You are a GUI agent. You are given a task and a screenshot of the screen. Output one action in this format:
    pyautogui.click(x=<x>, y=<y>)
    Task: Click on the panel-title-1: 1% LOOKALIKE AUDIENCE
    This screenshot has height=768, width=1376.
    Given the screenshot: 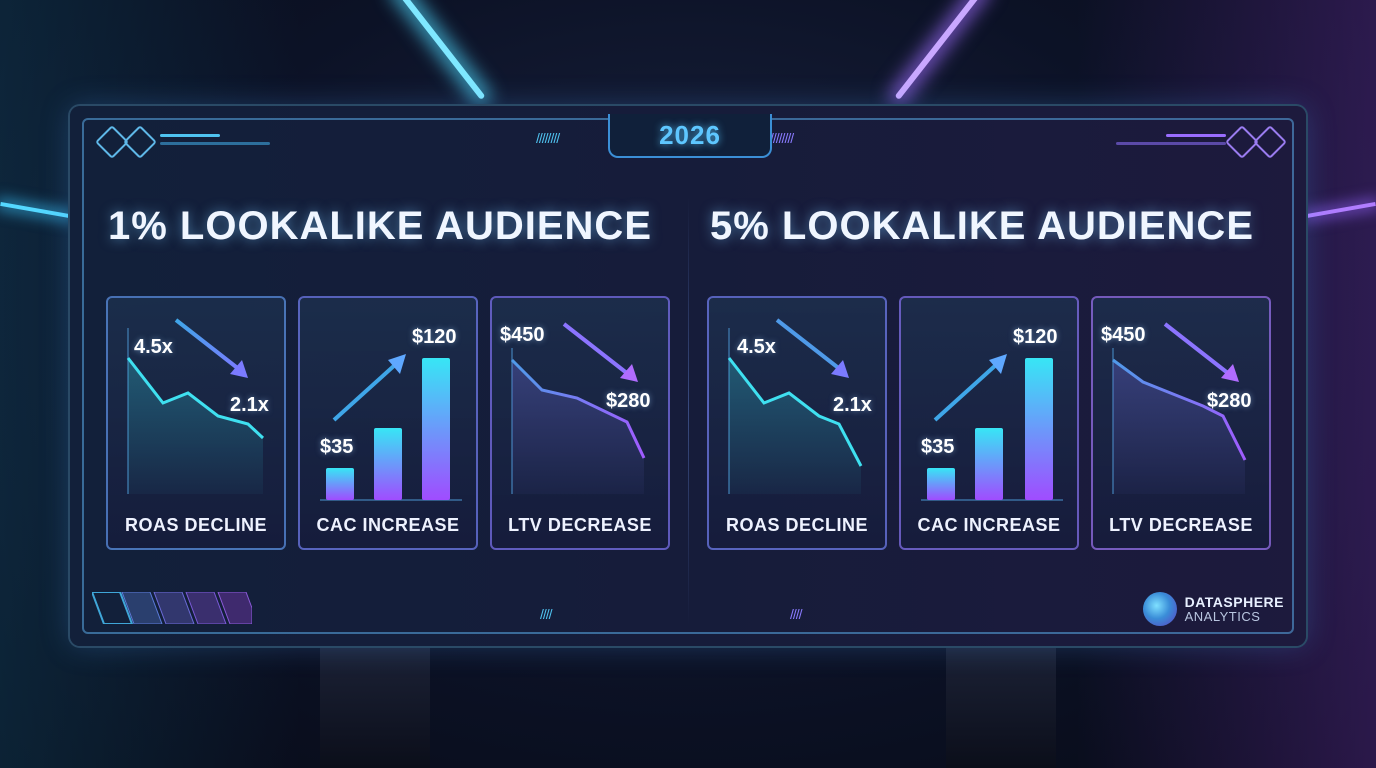 What is the action you would take?
    pyautogui.click(x=379, y=226)
    